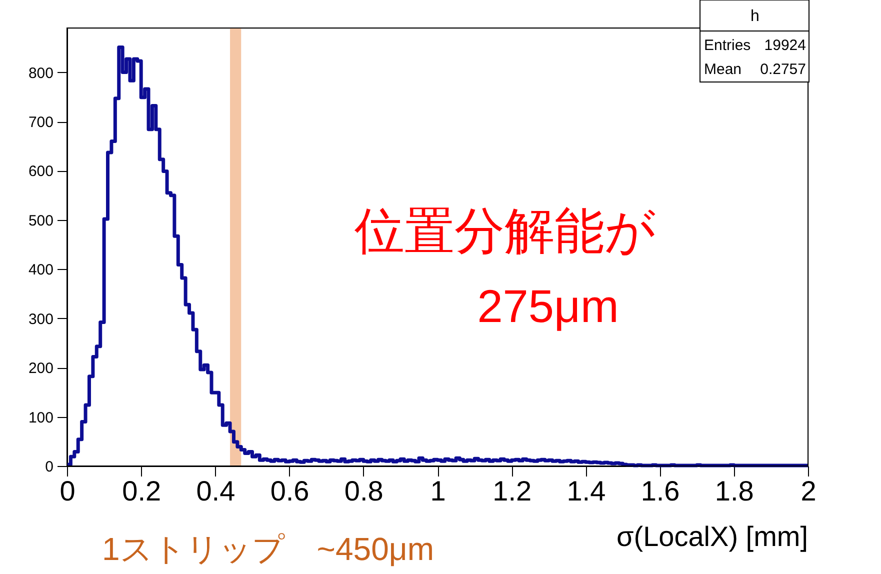 The height and width of the screenshot is (574, 881). I want to click on annotation: 0.2757, so click(783, 69).